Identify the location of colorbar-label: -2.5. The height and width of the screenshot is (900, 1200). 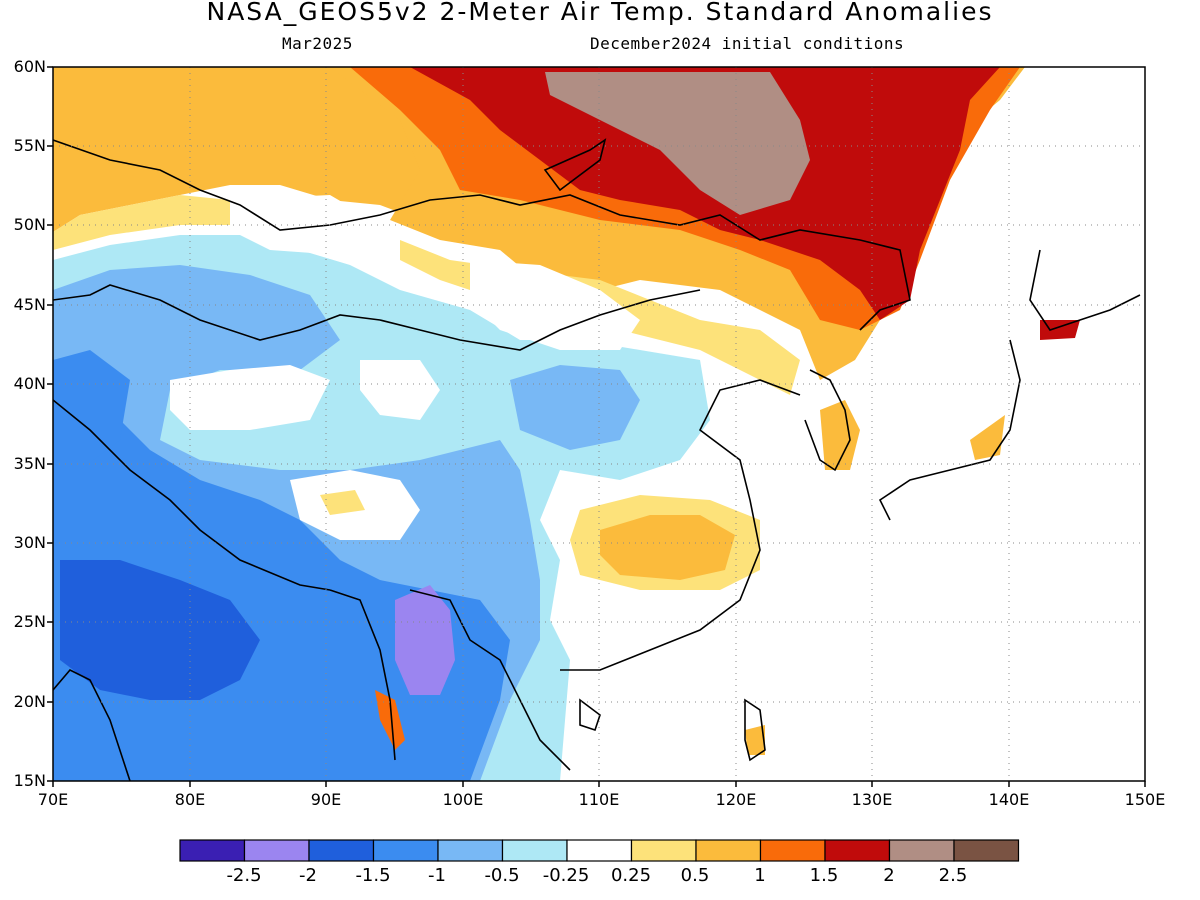
(244, 875).